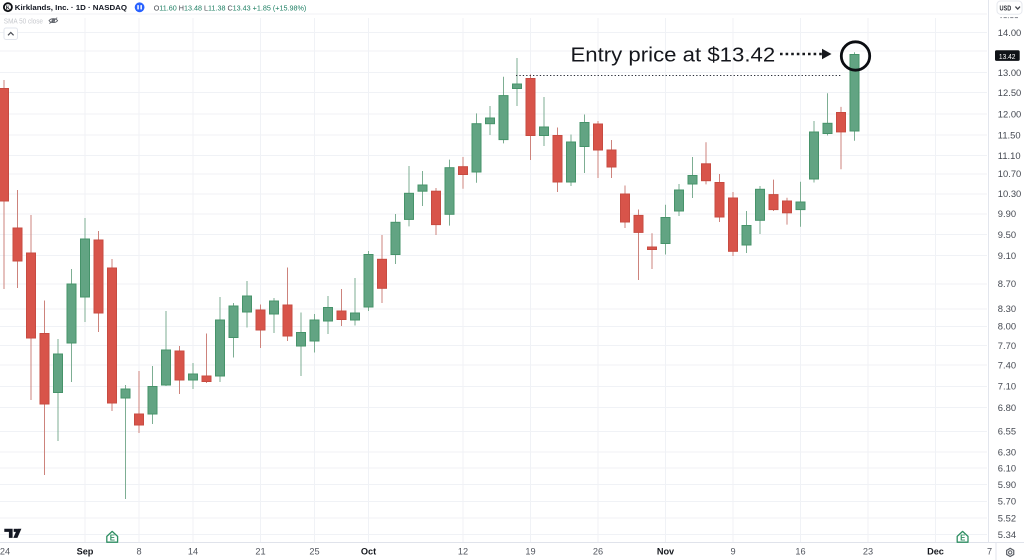  Describe the element at coordinates (598, 552) in the screenshot. I see `svg-text: 26` at that location.